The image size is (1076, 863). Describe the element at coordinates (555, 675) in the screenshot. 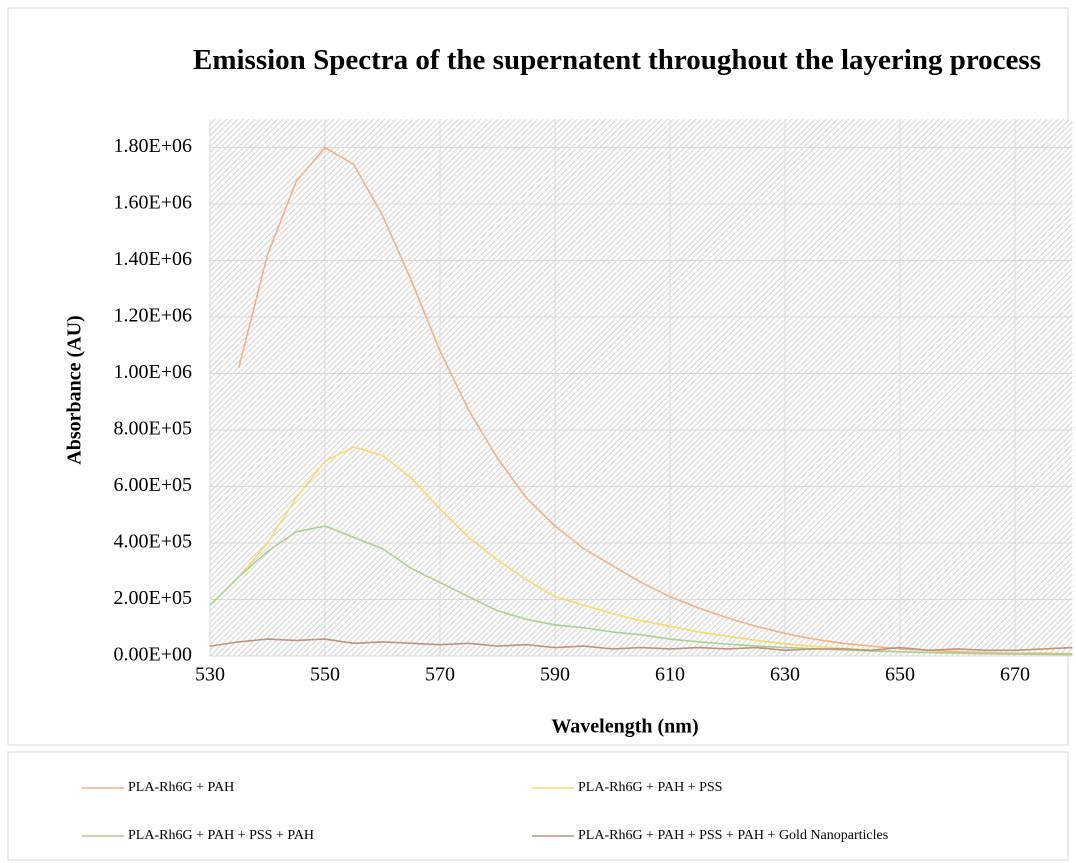

I see `x-tick-label: 590` at that location.